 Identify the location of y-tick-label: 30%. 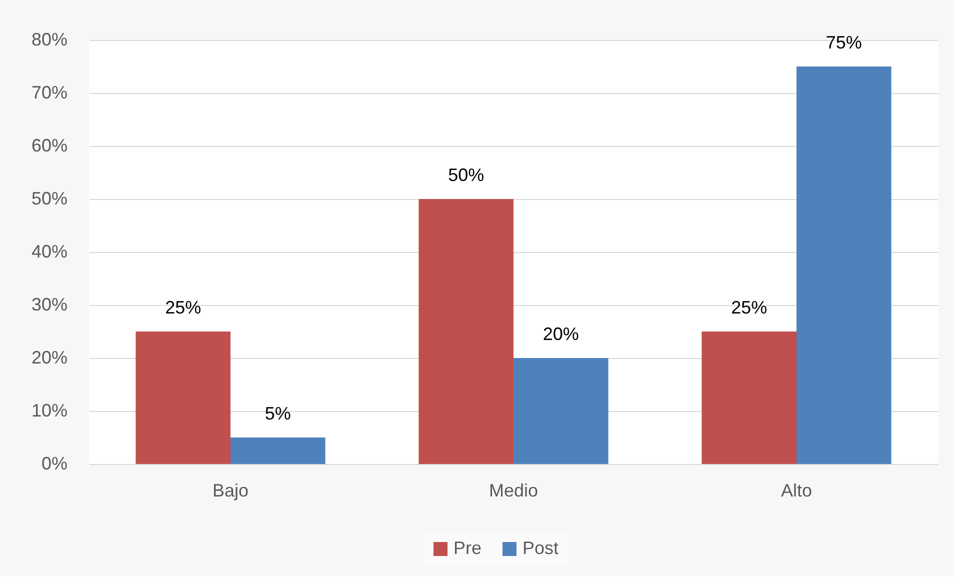
(49, 304).